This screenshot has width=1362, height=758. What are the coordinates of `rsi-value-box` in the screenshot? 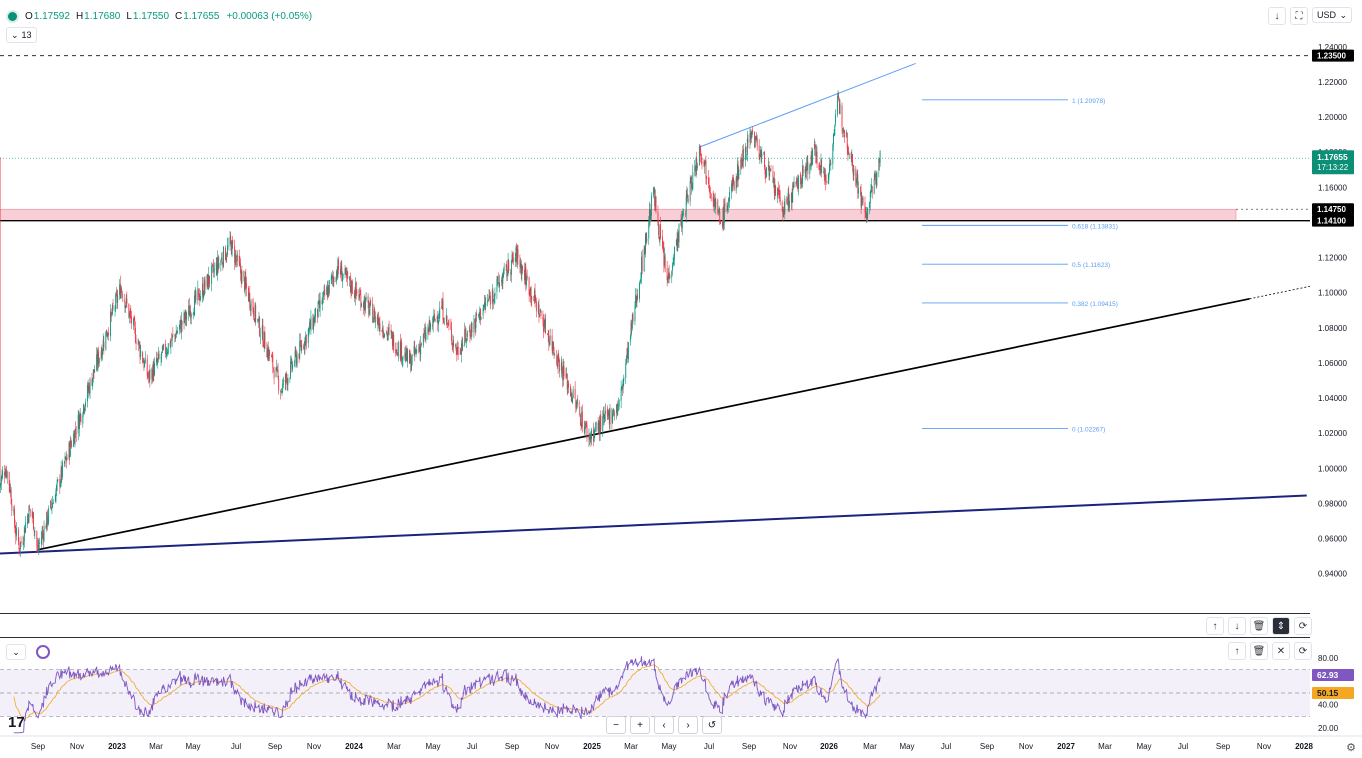 It's located at (1333, 675).